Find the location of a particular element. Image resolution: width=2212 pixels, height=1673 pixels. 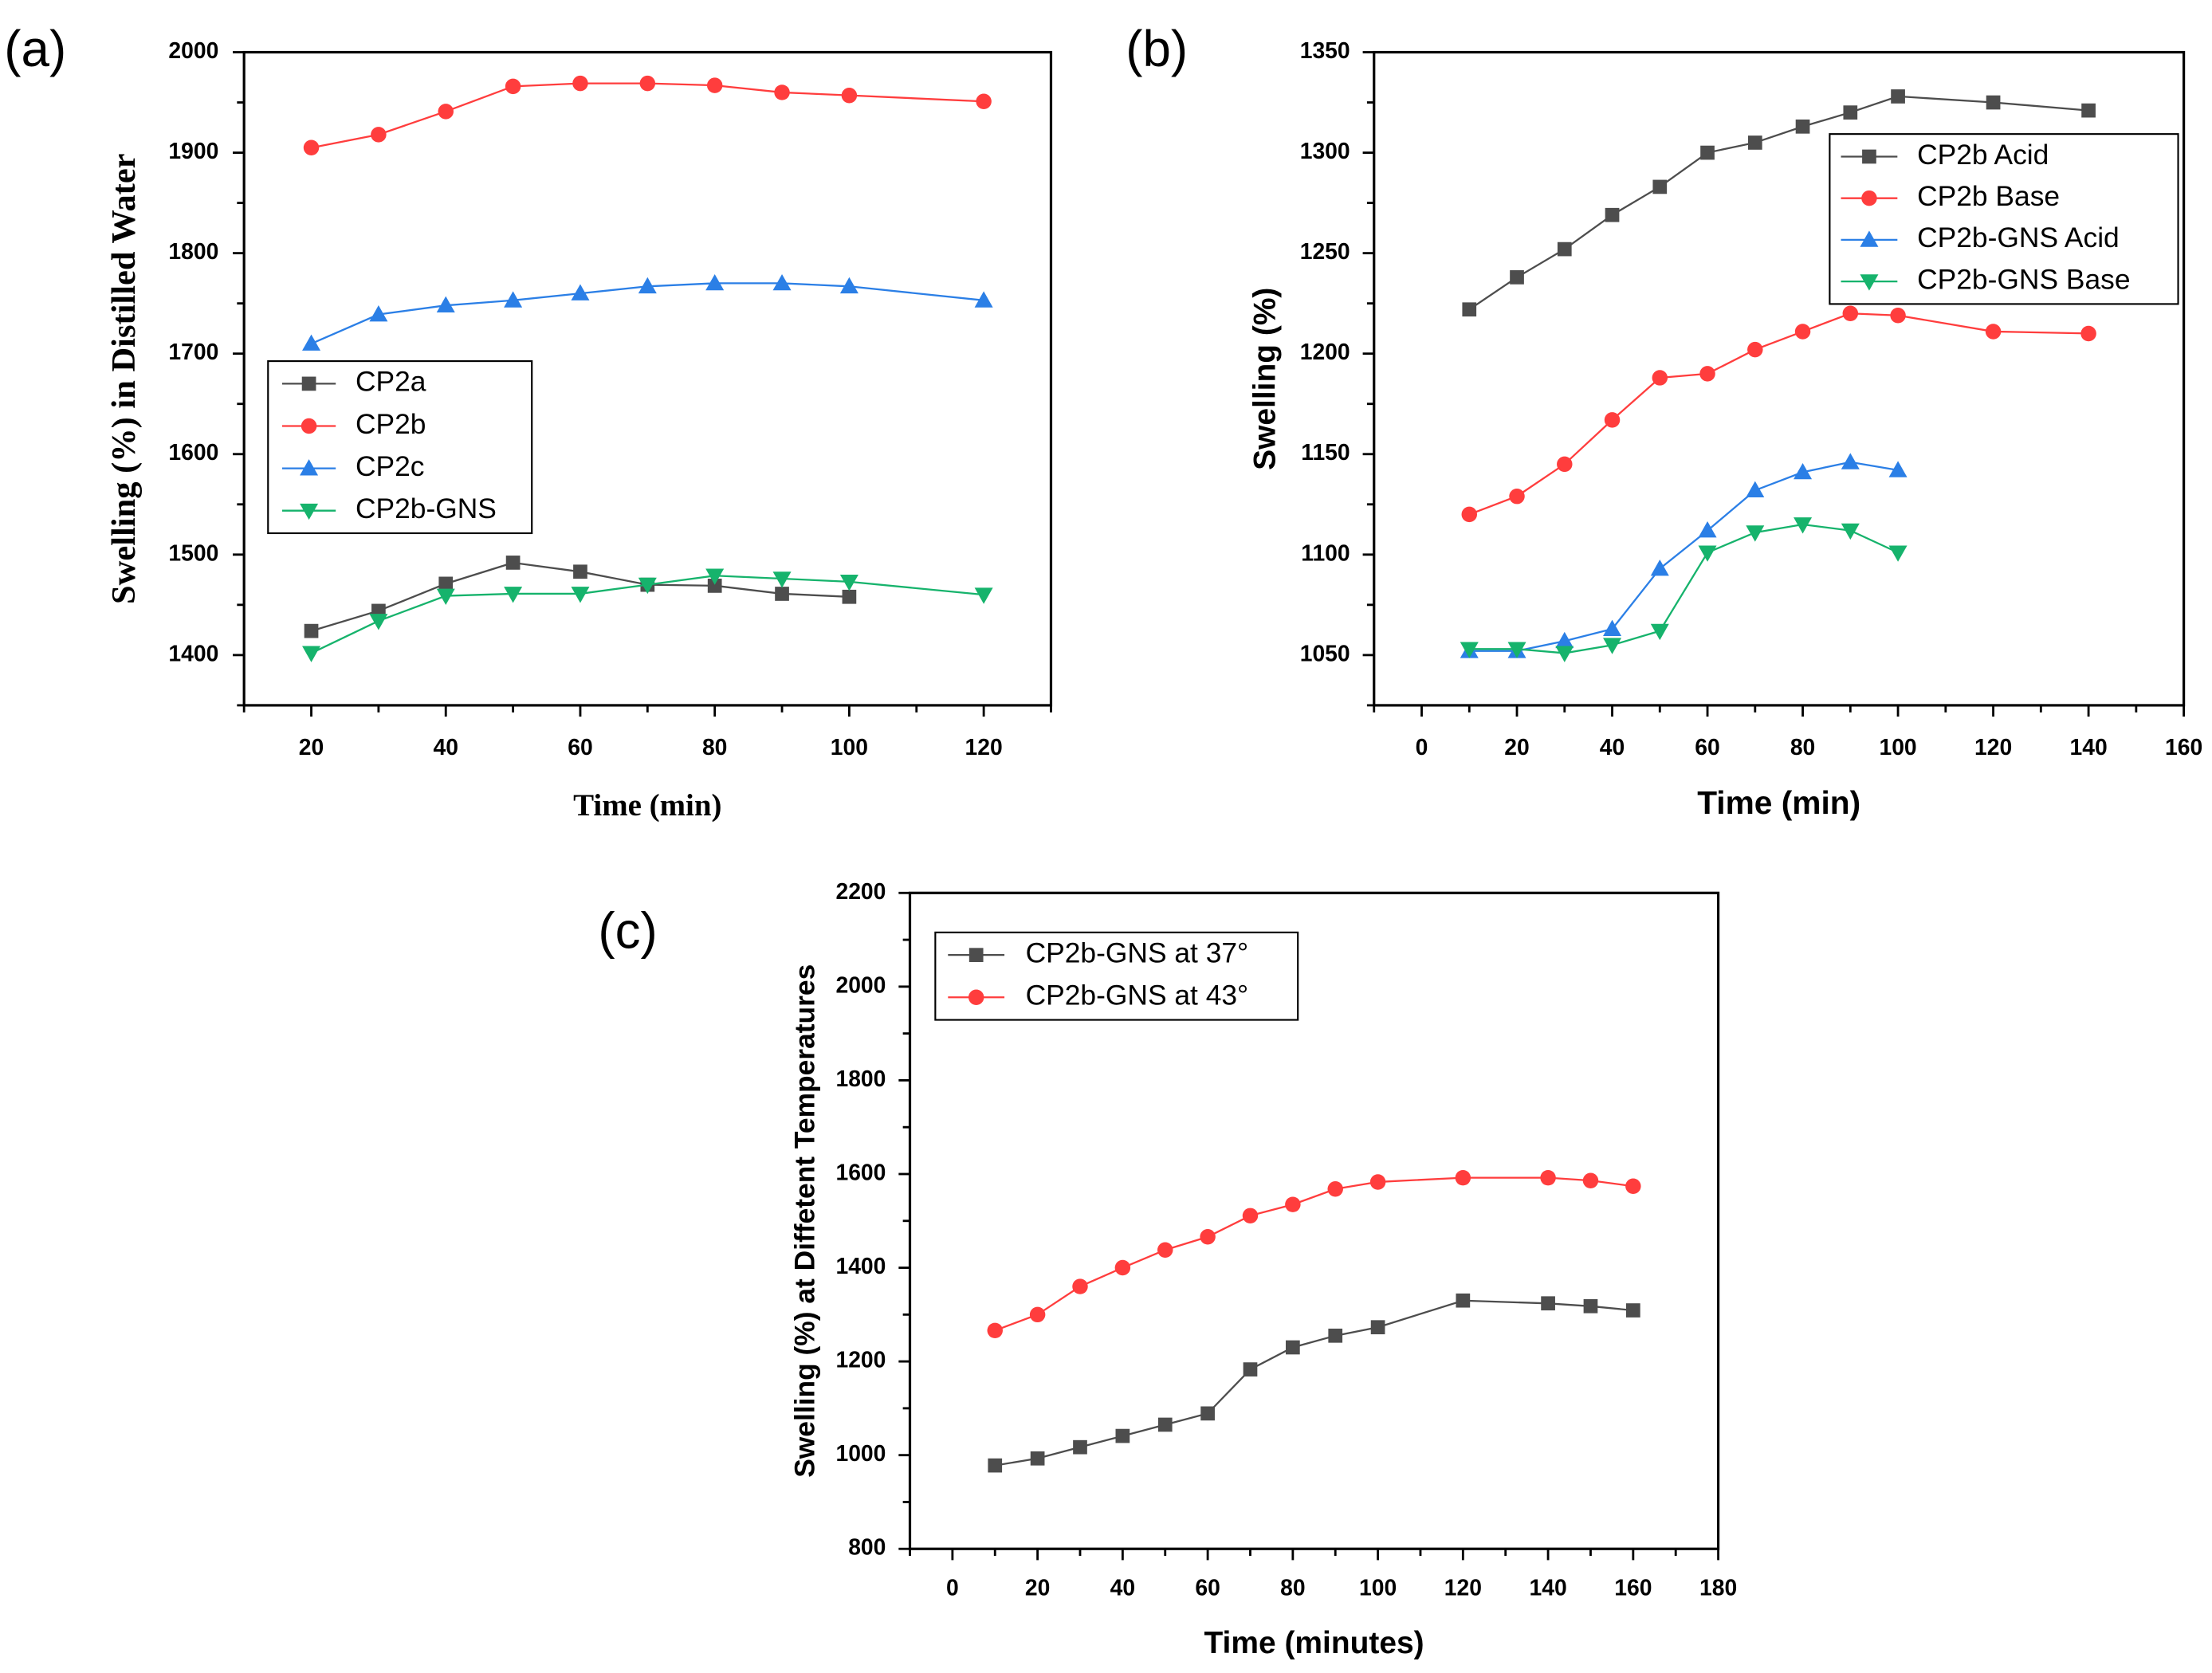

y-tick-label: 1900 is located at coordinates (193, 150).